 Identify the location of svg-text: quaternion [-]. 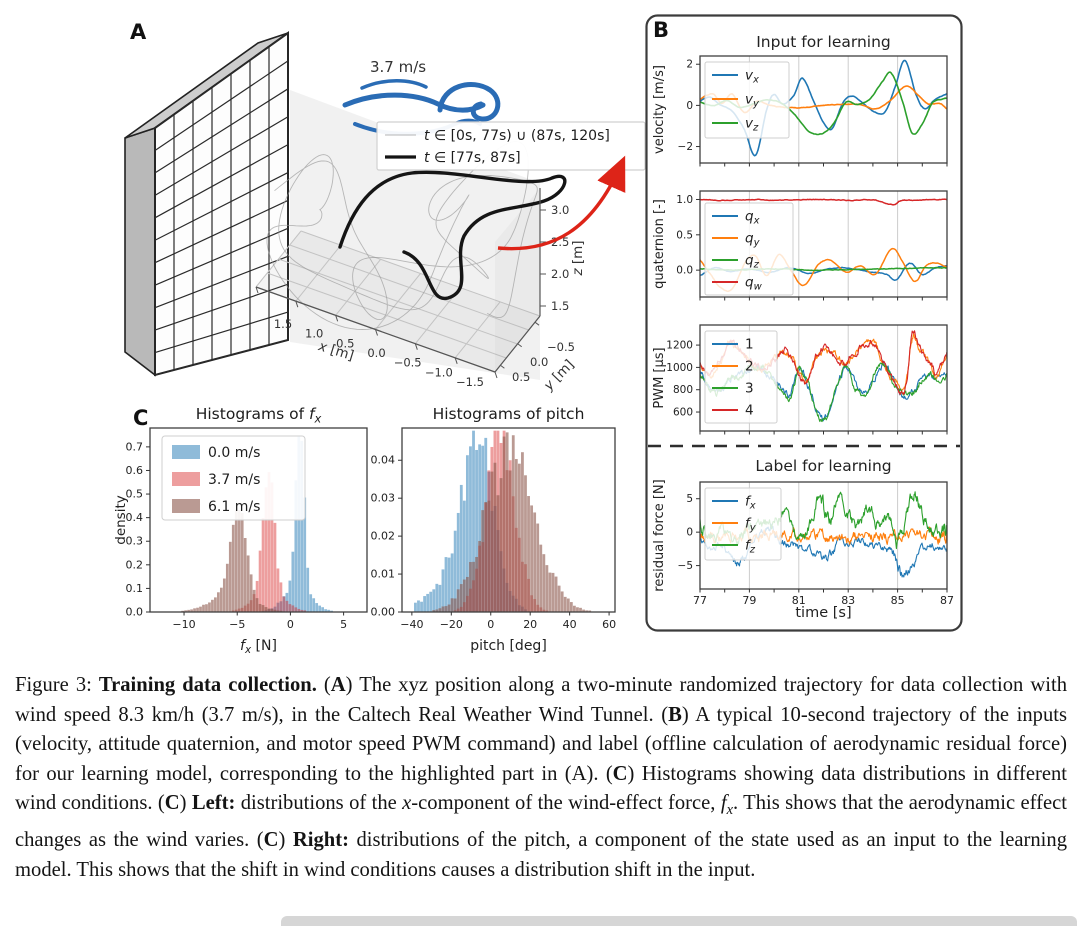
(659, 244).